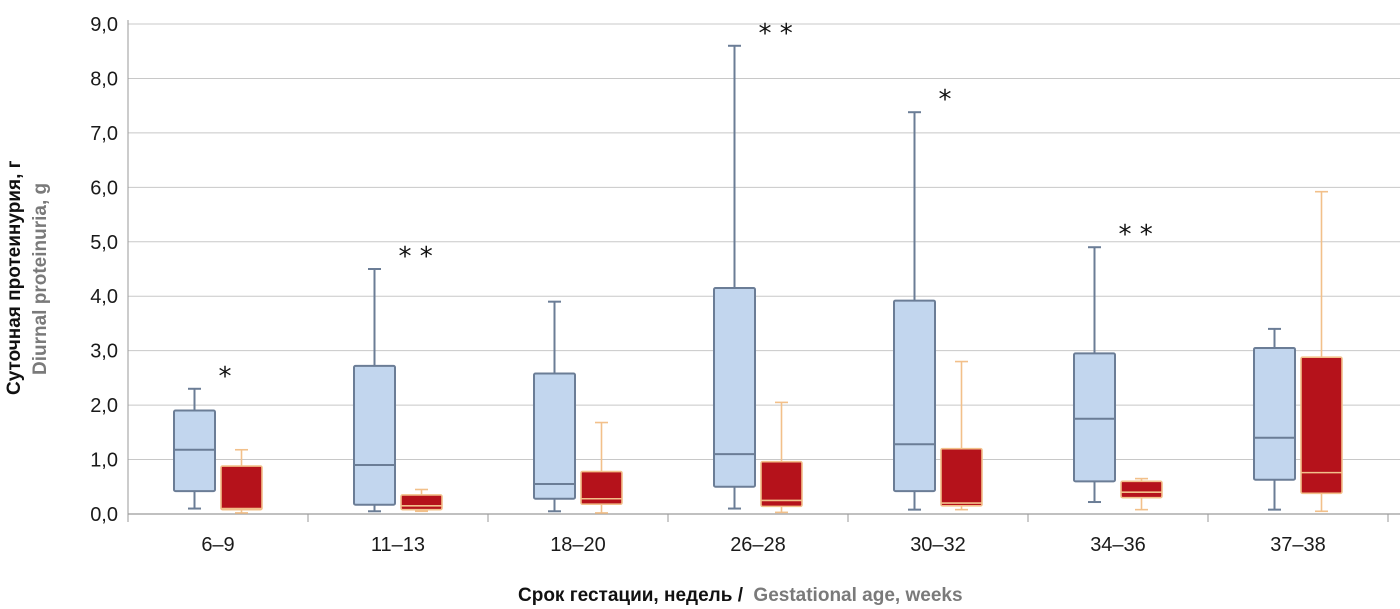 Image resolution: width=1400 pixels, height=609 pixels. Describe the element at coordinates (104, 25) in the screenshot. I see `y-tick-label: 9,0` at that location.